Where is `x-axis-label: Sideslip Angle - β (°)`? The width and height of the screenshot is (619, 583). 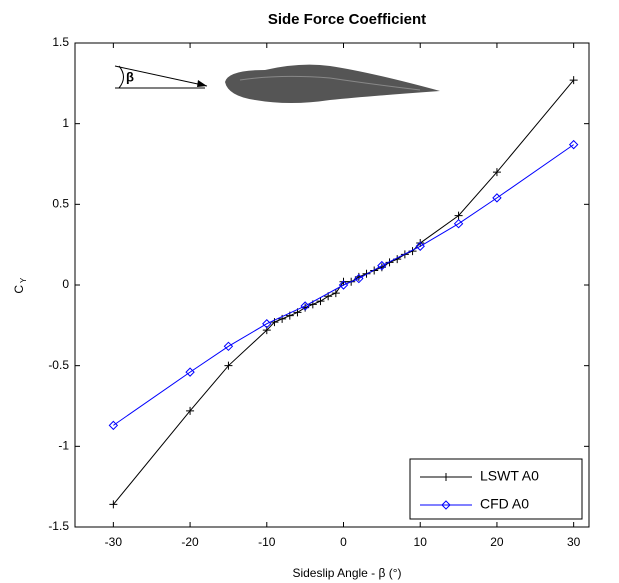 x-axis-label: Sideslip Angle - β (°) is located at coordinates (346, 573).